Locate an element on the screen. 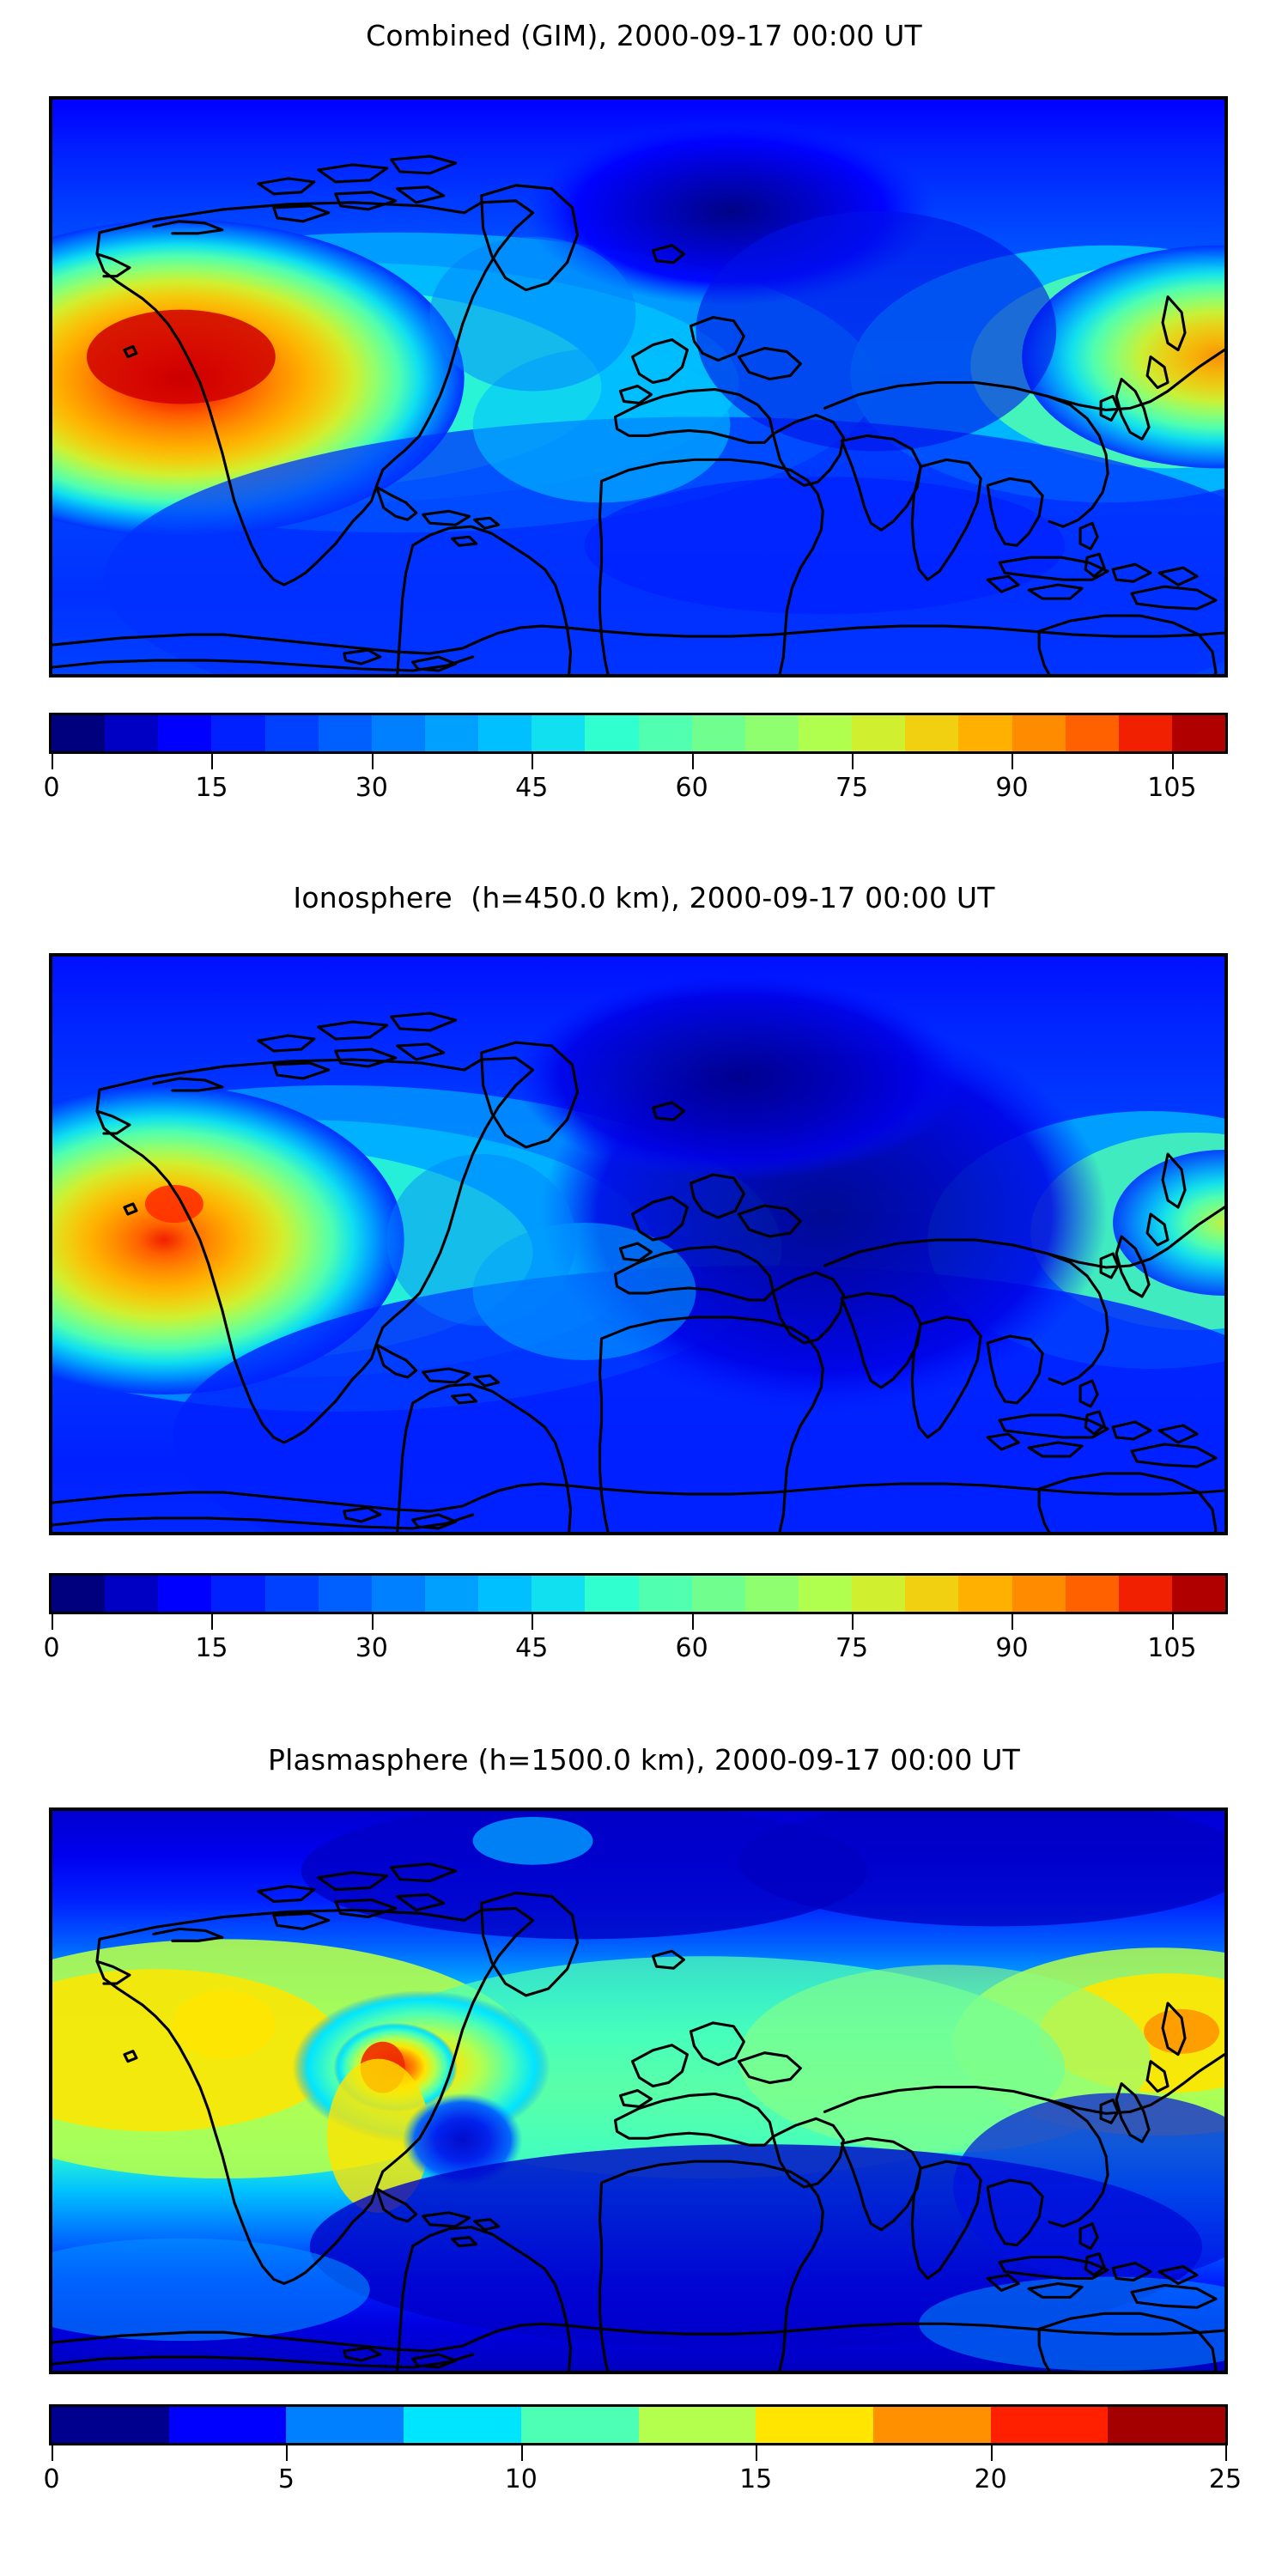  colorbar-plasmasphere is located at coordinates (638, 2424).